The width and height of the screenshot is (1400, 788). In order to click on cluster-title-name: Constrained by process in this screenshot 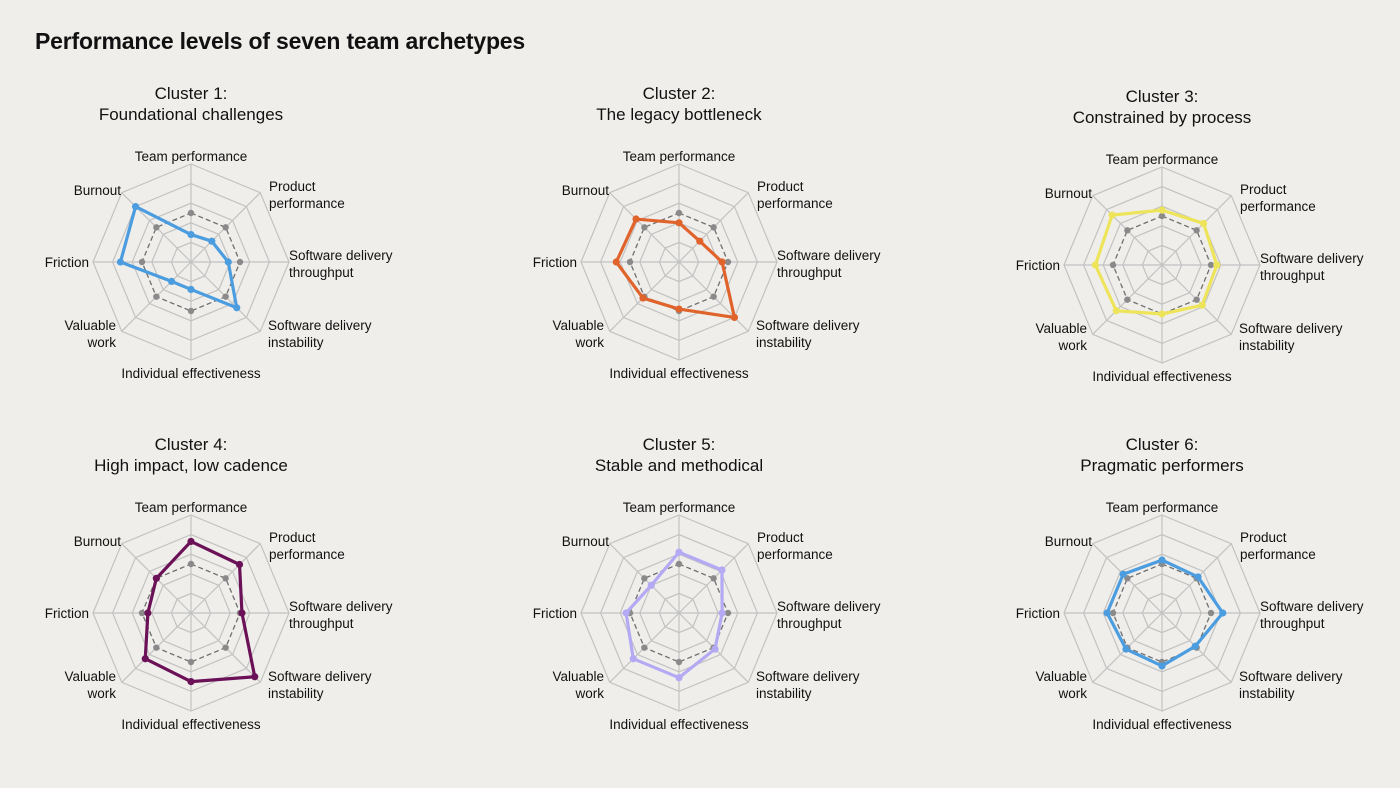, I will do `click(1162, 117)`.